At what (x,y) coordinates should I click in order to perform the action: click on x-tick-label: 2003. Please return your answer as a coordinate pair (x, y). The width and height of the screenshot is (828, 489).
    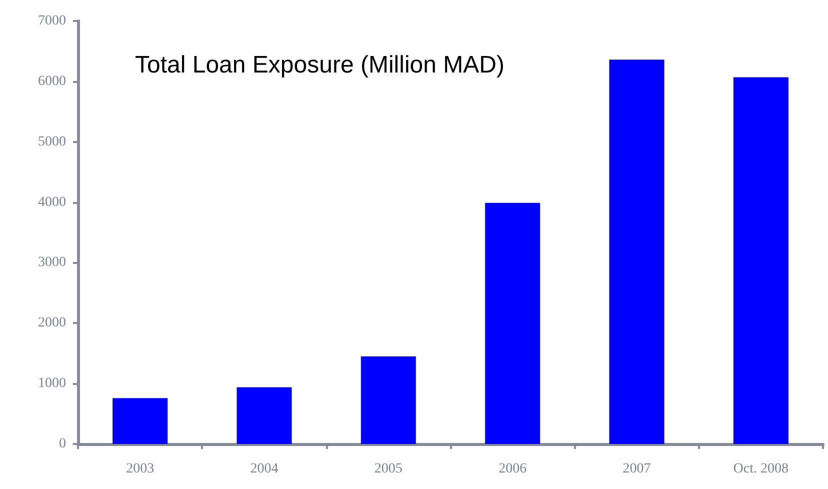
    Looking at the image, I should click on (140, 469).